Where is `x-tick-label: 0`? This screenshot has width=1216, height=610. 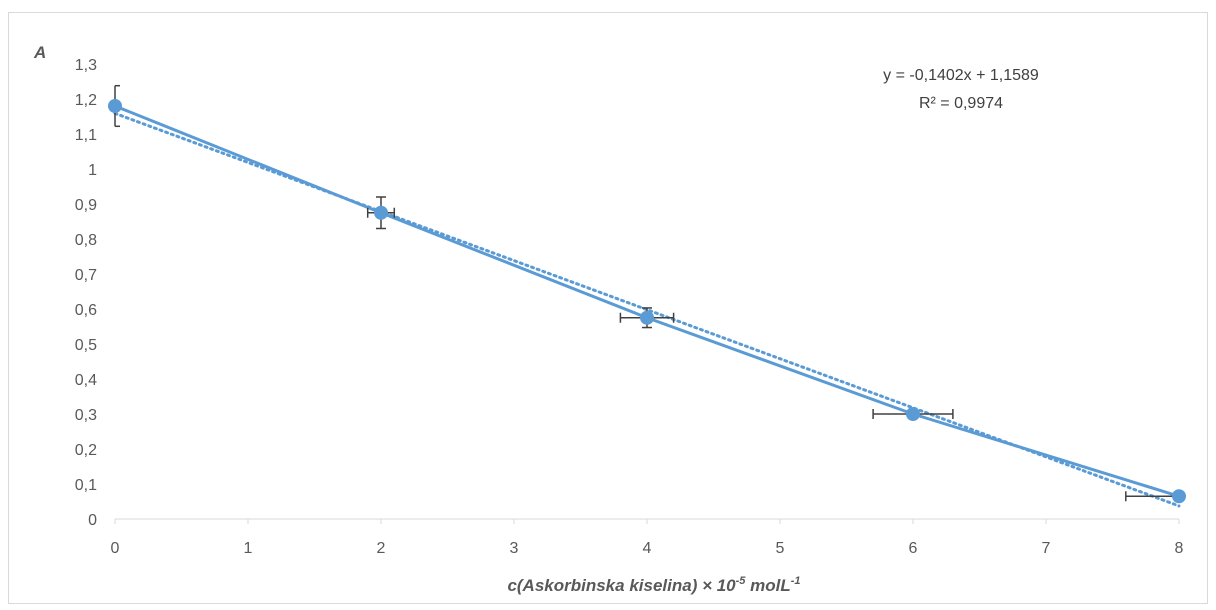
x-tick-label: 0 is located at coordinates (115, 548).